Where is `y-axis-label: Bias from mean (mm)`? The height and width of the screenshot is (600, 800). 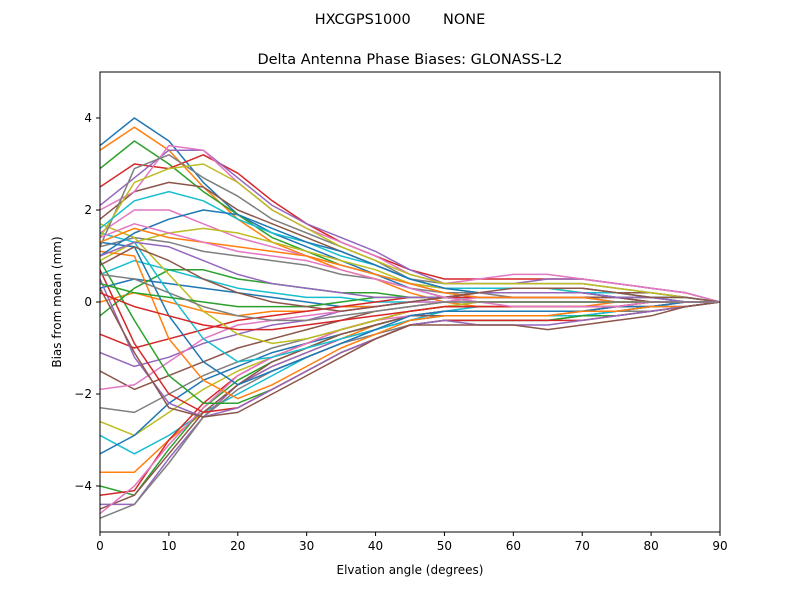 y-axis-label: Bias from mean (mm) is located at coordinates (57, 301).